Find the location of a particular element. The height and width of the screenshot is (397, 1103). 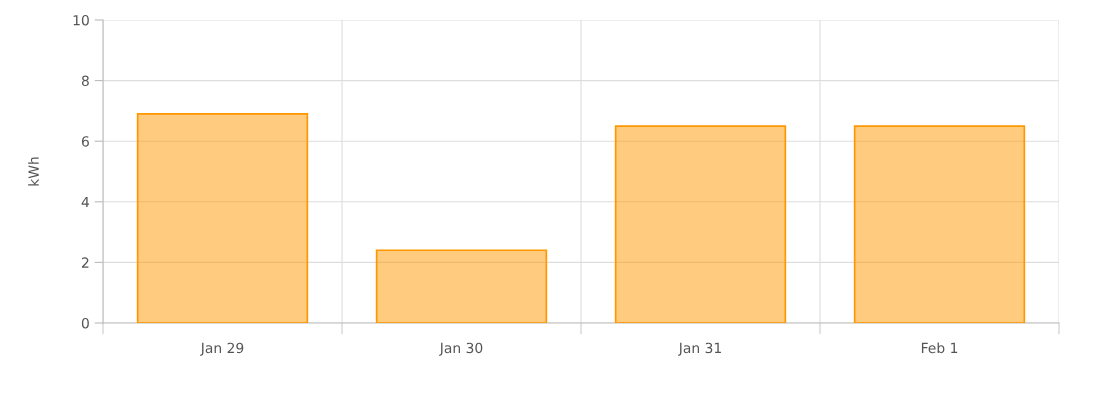

x-tick-label: Jan 30 is located at coordinates (461, 349).